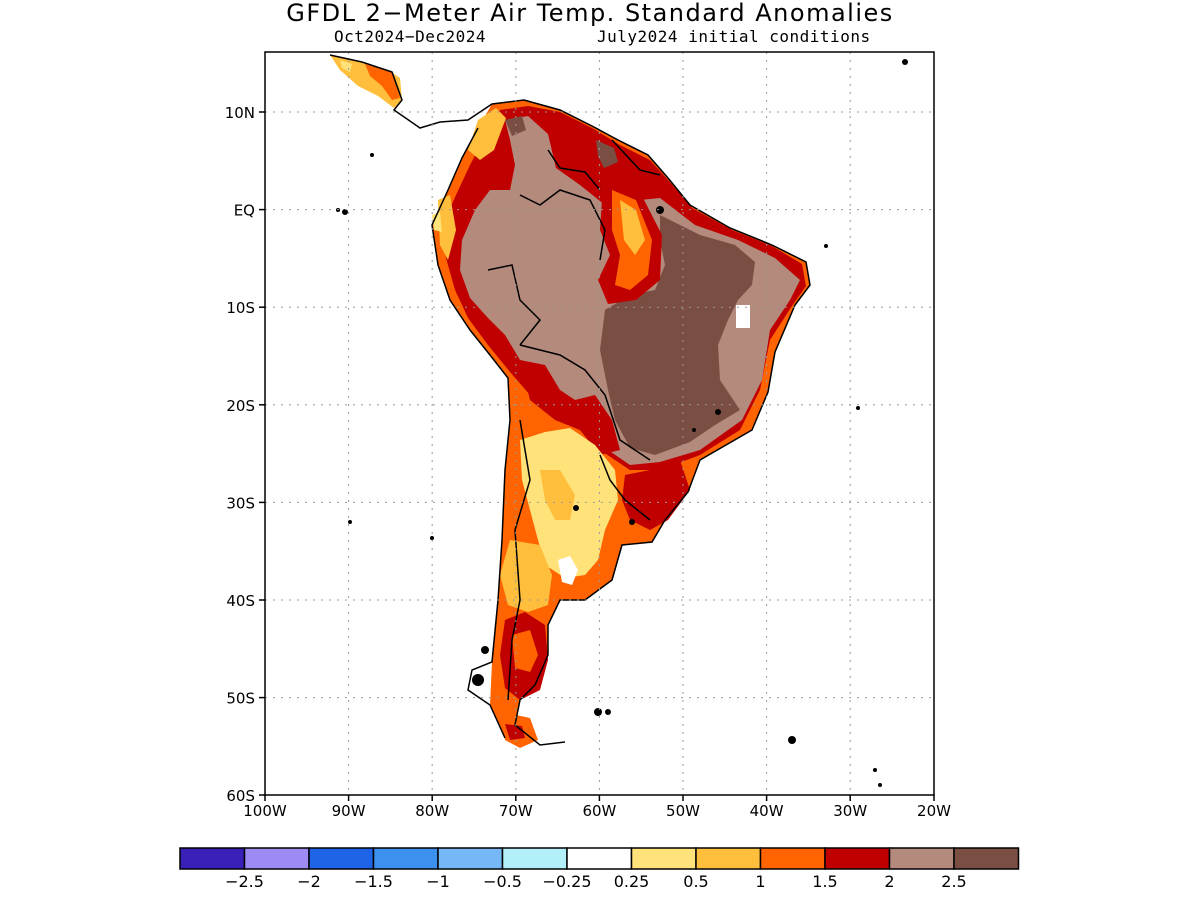  I want to click on subtitle-initial-conditions: July2024 initial conditions, so click(734, 36).